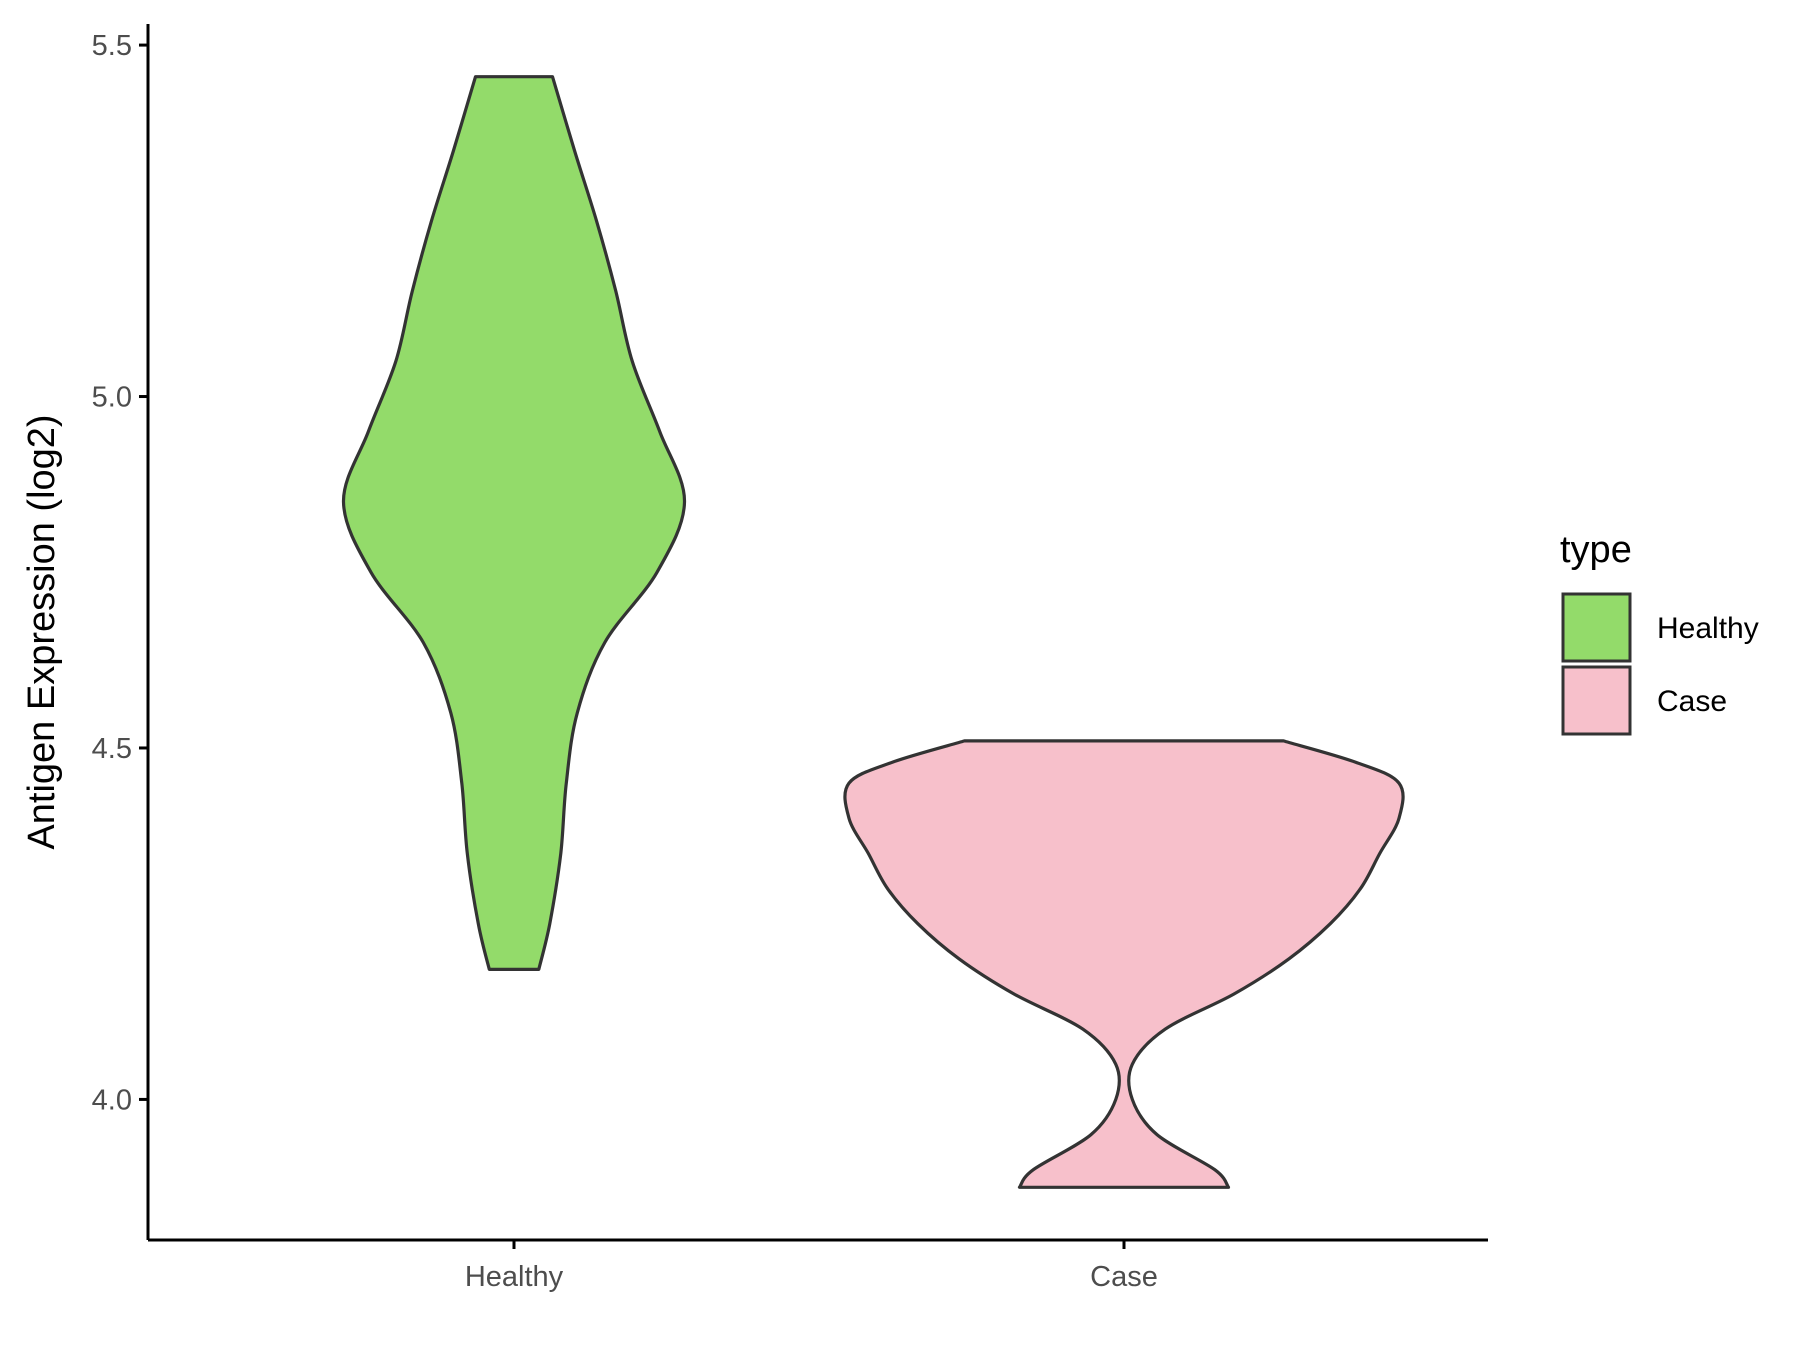 Image resolution: width=1800 pixels, height=1350 pixels. What do you see at coordinates (514, 1277) in the screenshot?
I see `x-tick-label: Healthy` at bounding box center [514, 1277].